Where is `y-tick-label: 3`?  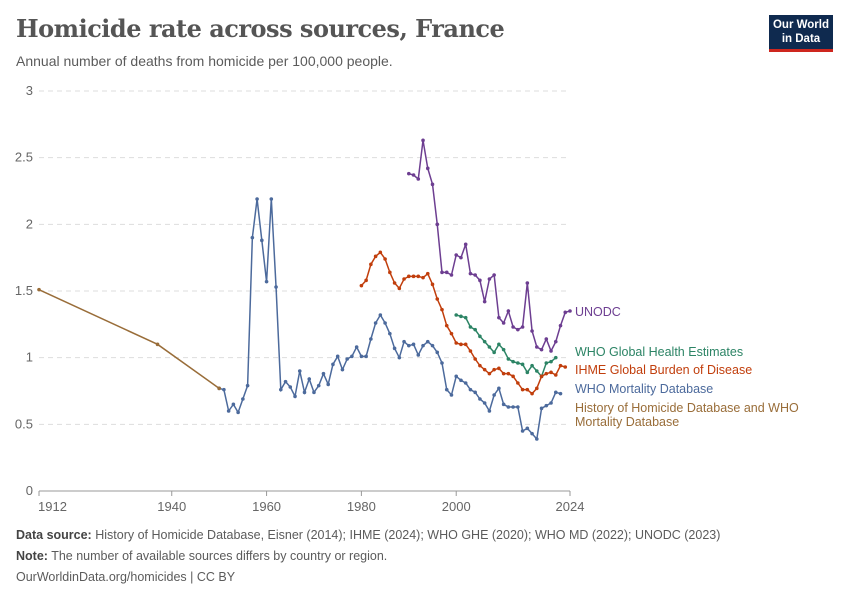 y-tick-label: 3 is located at coordinates (29, 90).